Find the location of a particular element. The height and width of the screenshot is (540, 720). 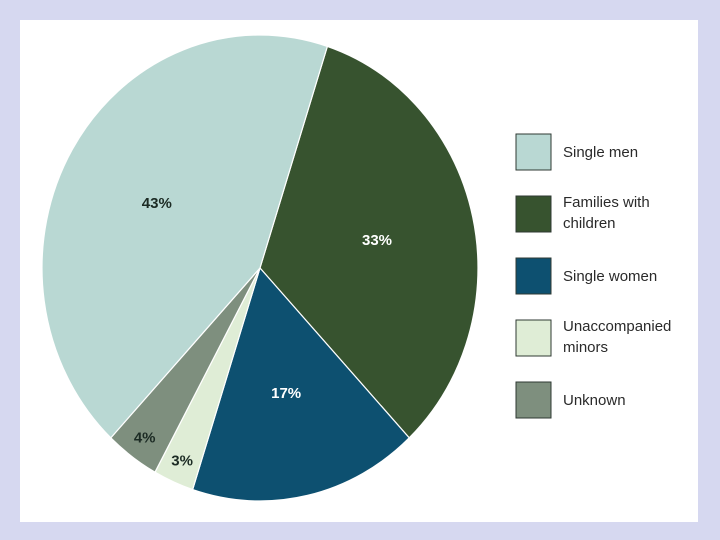

pie-slice-single-women is located at coordinates (301, 384).